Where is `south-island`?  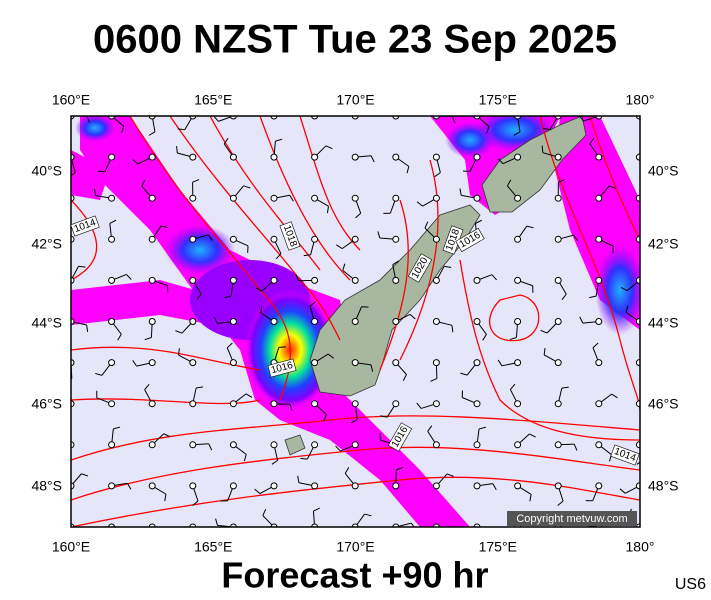 south-island is located at coordinates (395, 300).